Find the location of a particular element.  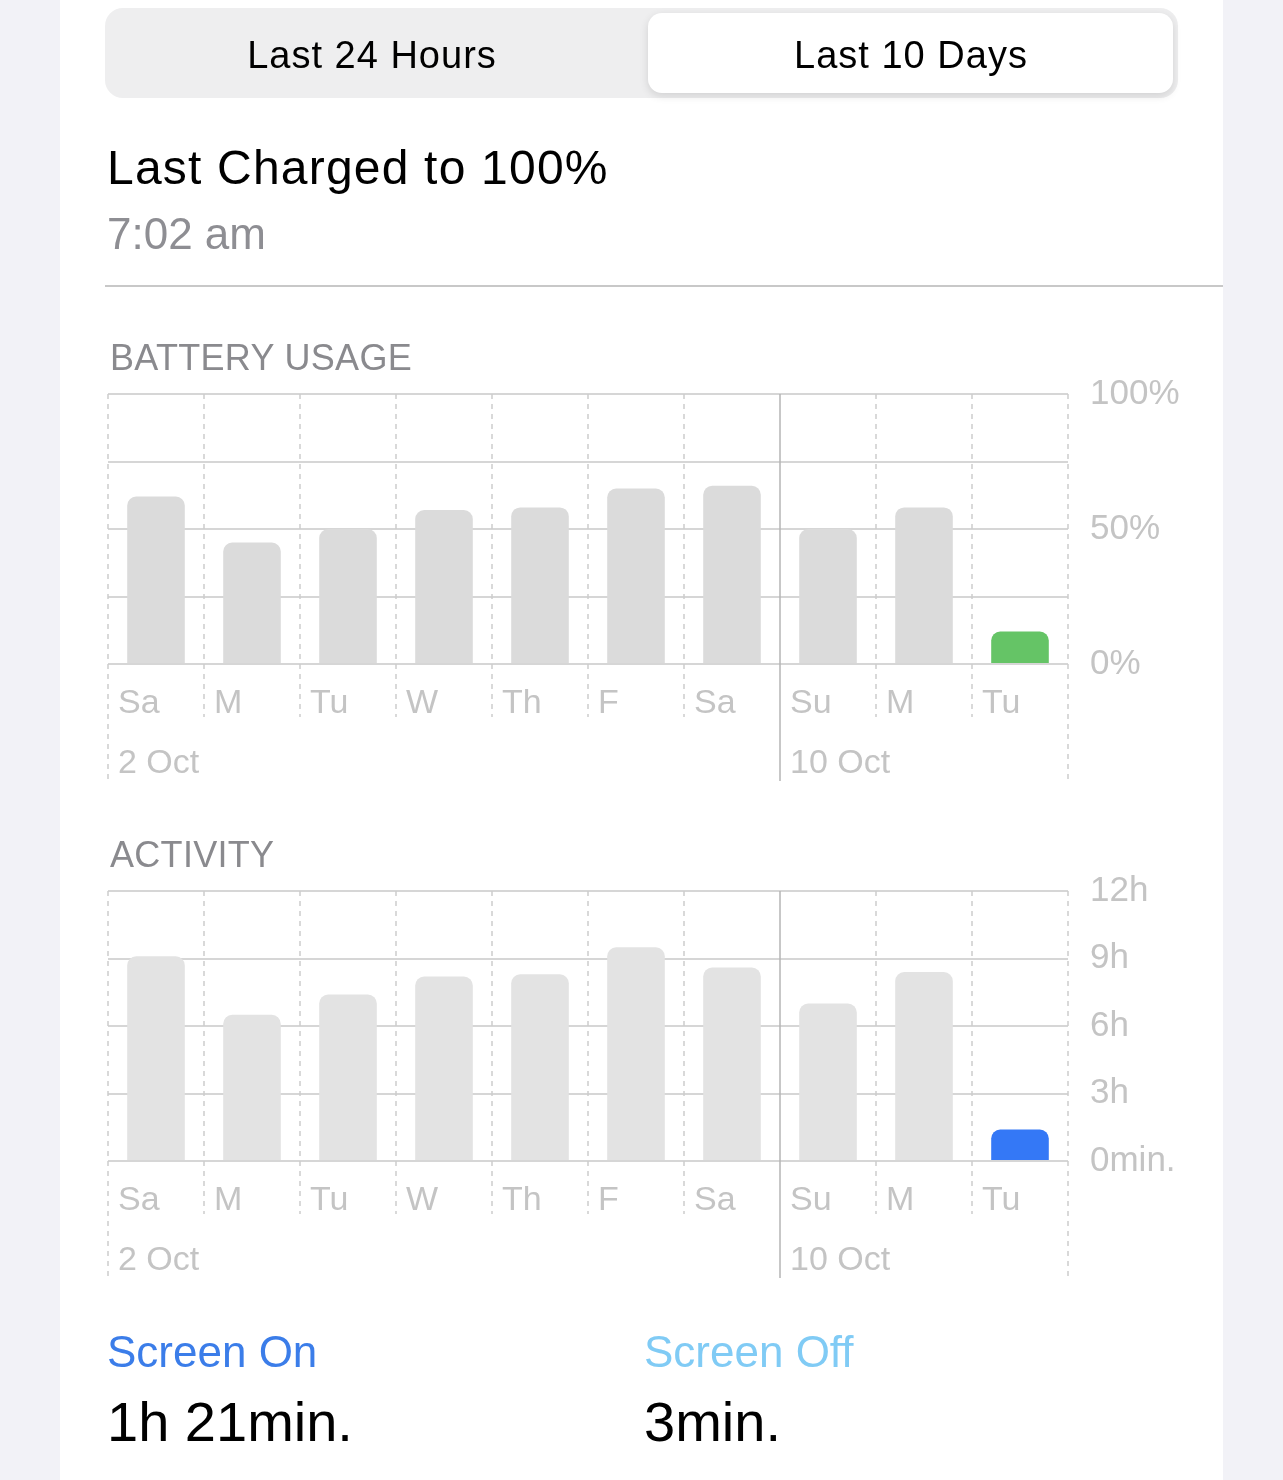

text: 7:02 am is located at coordinates (186, 233).